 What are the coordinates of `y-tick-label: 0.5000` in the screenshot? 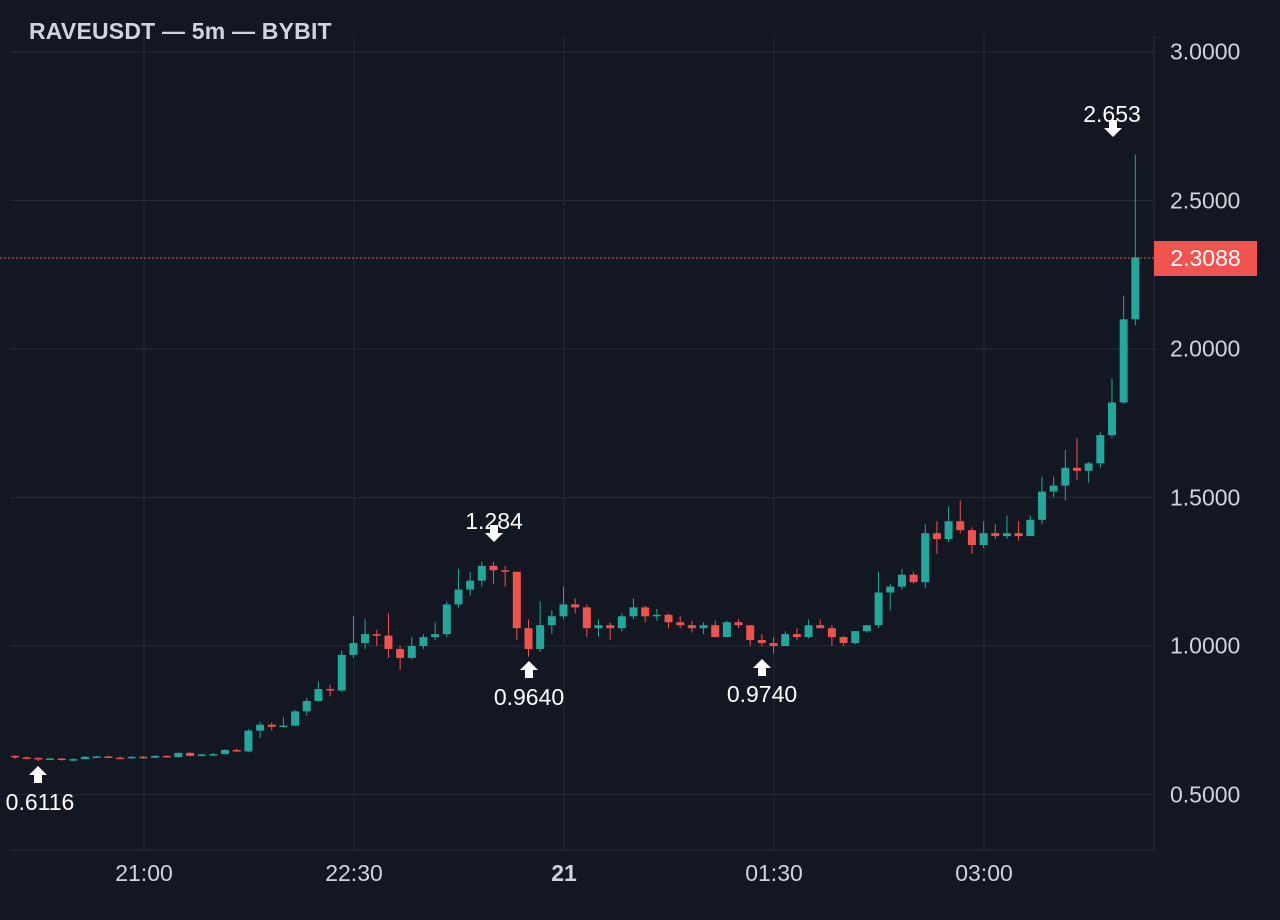 It's located at (1205, 794).